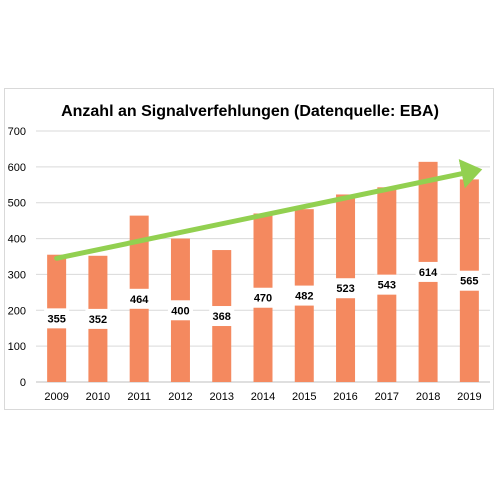 The height and width of the screenshot is (500, 500). I want to click on data-label: 470, so click(263, 299).